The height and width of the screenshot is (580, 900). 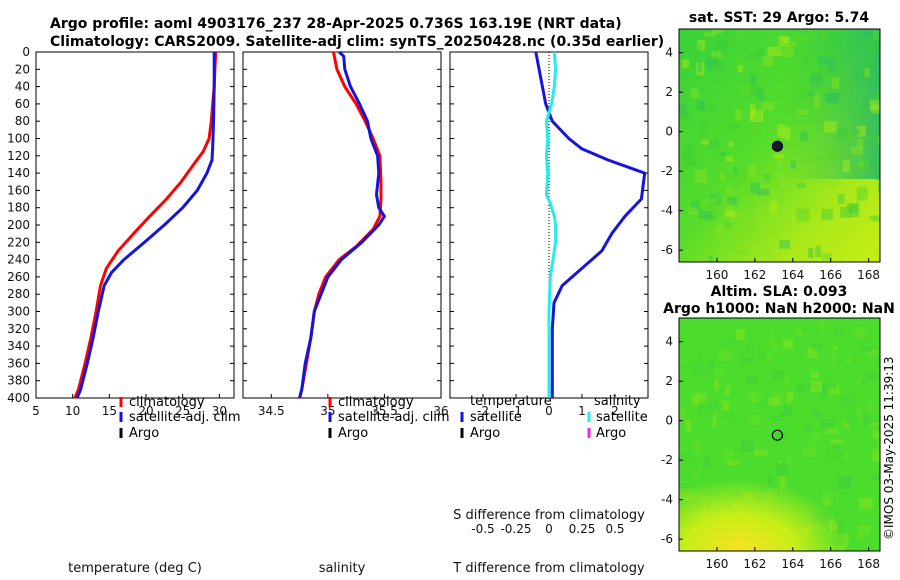 What do you see at coordinates (779, 485) in the screenshot?
I see `sla-warm-region` at bounding box center [779, 485].